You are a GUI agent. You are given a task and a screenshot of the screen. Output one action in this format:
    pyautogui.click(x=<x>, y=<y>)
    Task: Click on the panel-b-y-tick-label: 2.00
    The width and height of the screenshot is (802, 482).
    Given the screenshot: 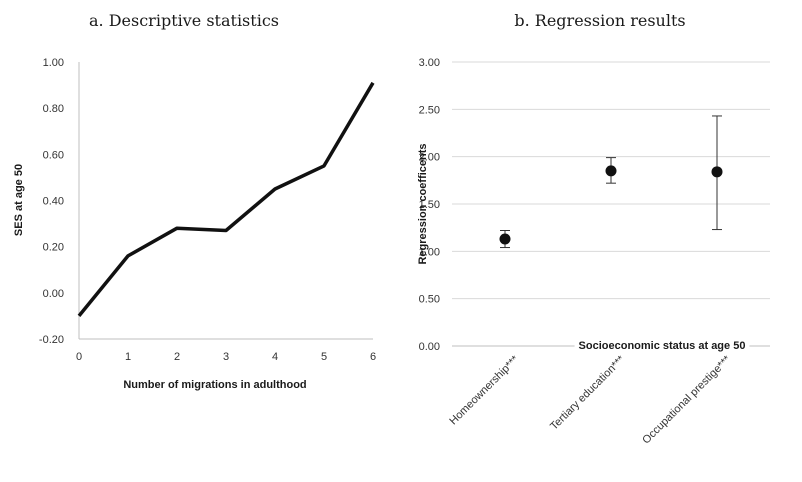 What is the action you would take?
    pyautogui.click(x=429, y=158)
    